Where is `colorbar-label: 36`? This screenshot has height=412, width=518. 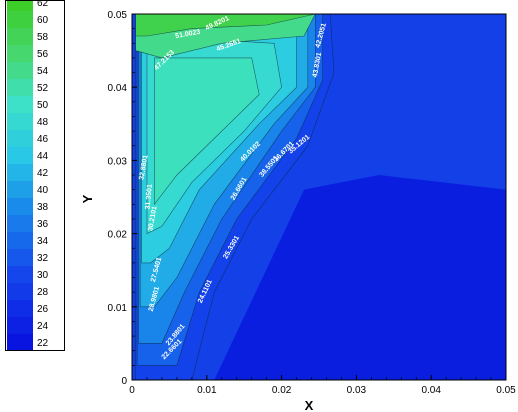 colorbar-label: 36 is located at coordinates (43, 224).